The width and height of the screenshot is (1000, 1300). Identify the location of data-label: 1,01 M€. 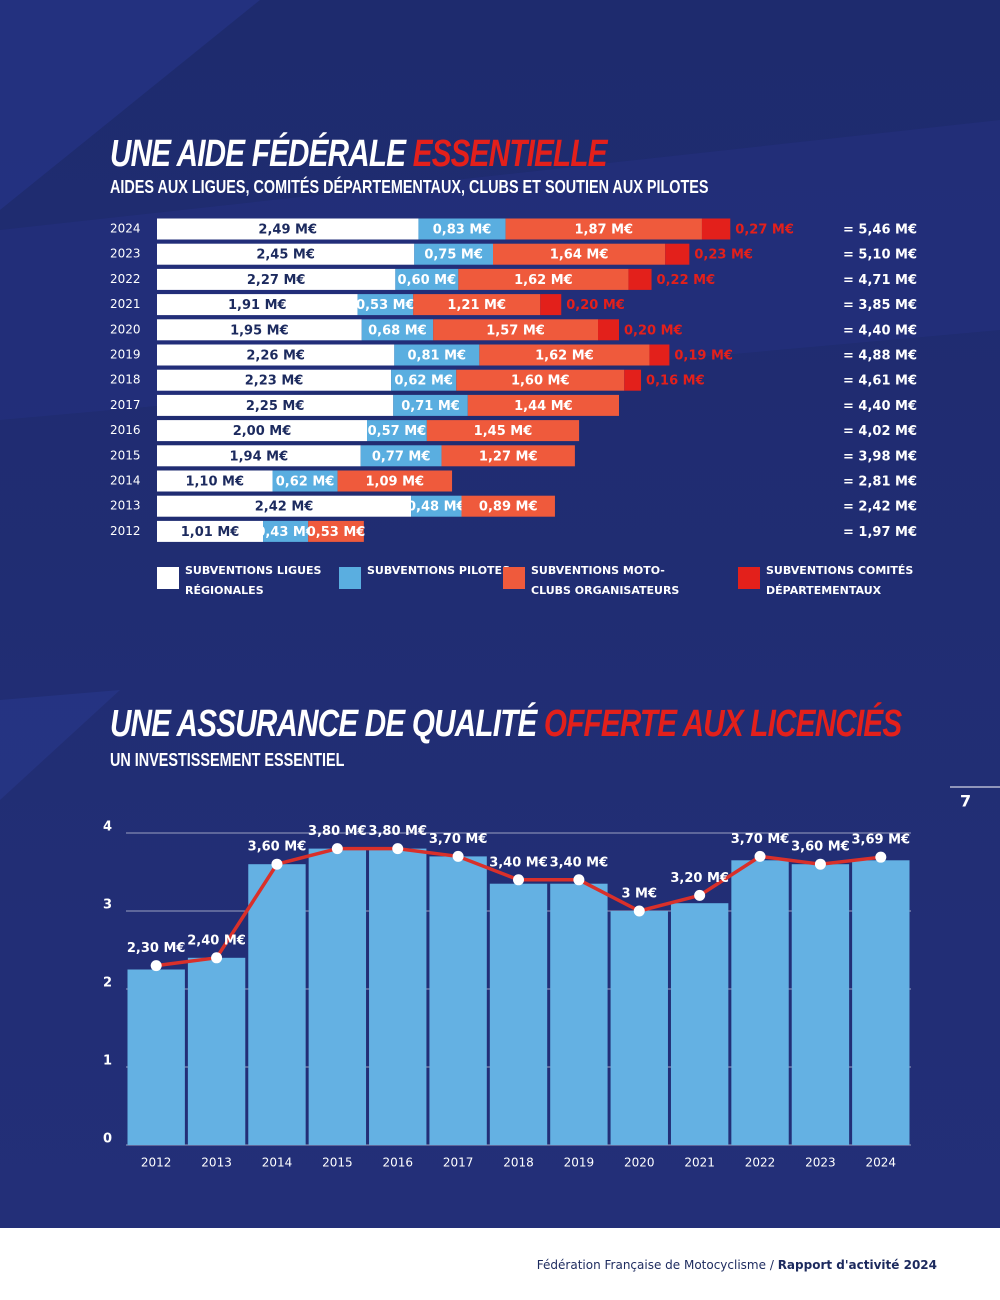
(210, 532).